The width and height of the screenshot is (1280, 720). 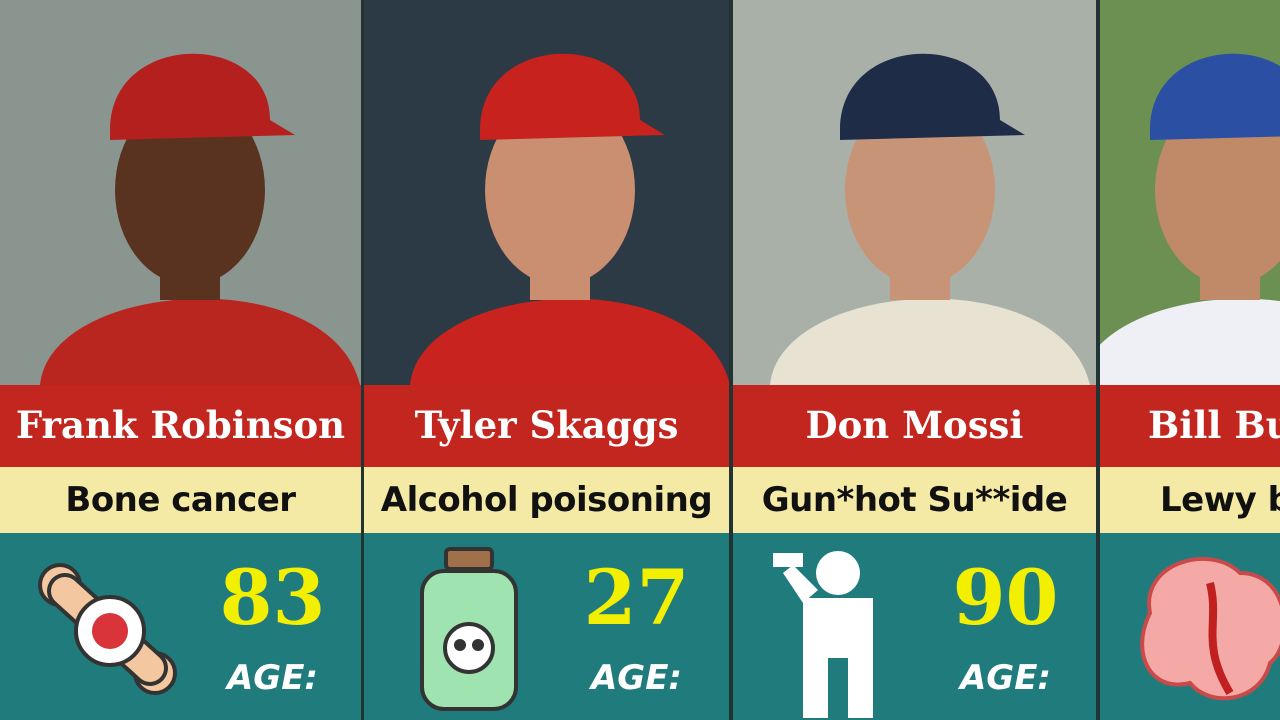 What do you see at coordinates (1190, 500) in the screenshot?
I see `cause-of-death: Lewy b` at bounding box center [1190, 500].